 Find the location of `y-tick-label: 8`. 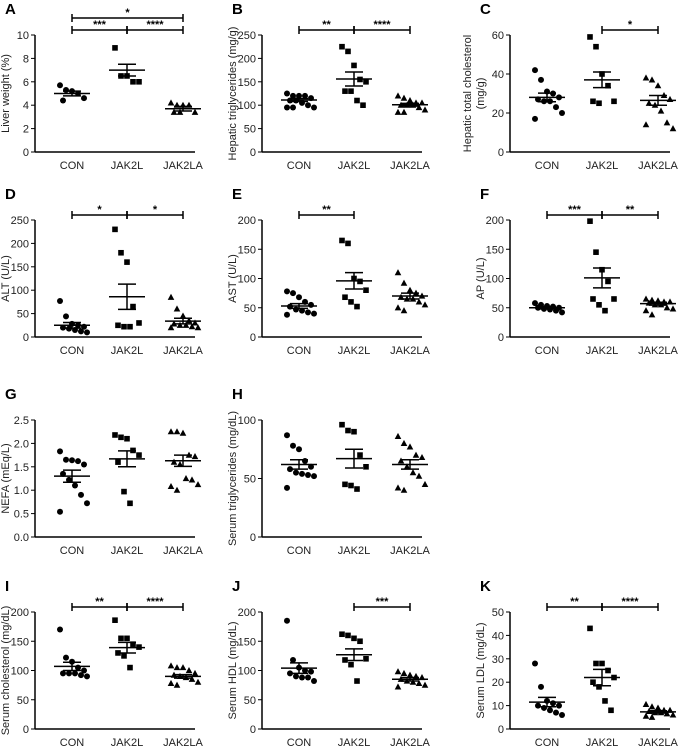

y-tick-label: 8 is located at coordinates (26, 59).